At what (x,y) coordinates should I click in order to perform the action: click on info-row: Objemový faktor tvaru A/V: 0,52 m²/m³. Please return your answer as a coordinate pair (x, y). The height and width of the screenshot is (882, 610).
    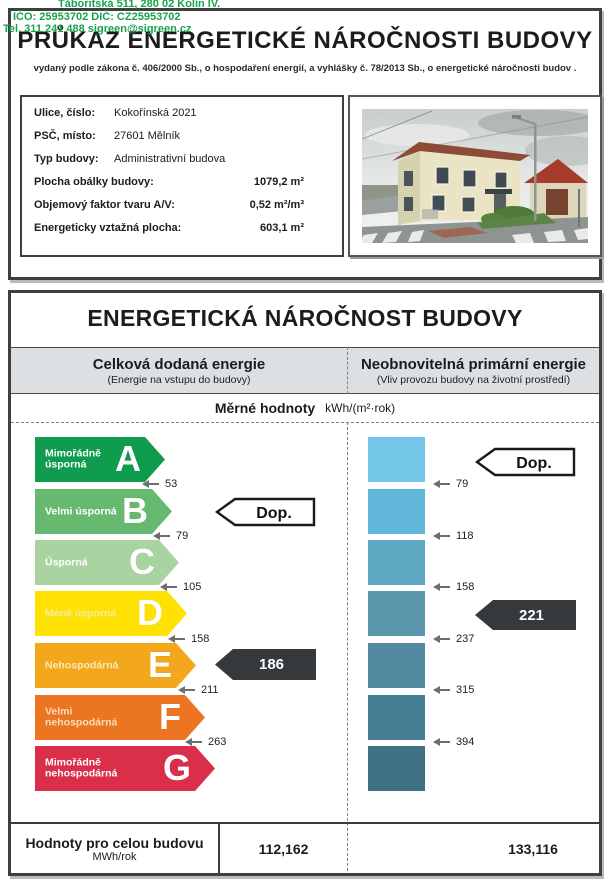
    Looking at the image, I should click on (182, 209).